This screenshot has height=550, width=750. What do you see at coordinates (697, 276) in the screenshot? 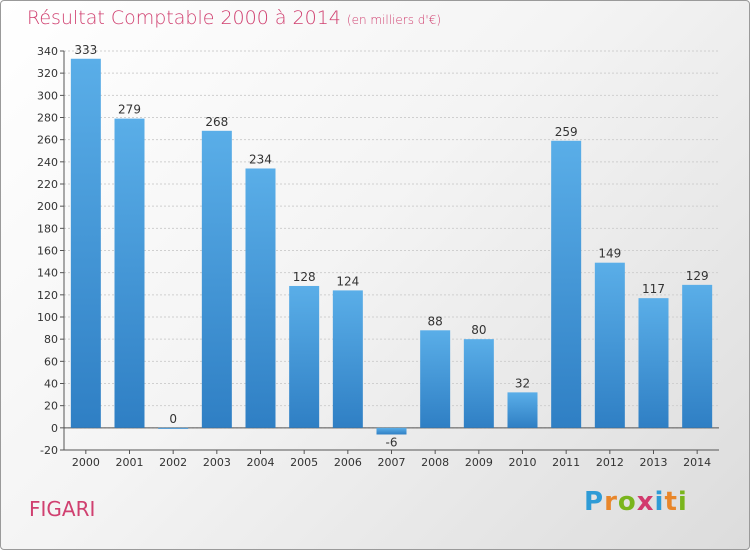
I see `value-label: 129` at bounding box center [697, 276].